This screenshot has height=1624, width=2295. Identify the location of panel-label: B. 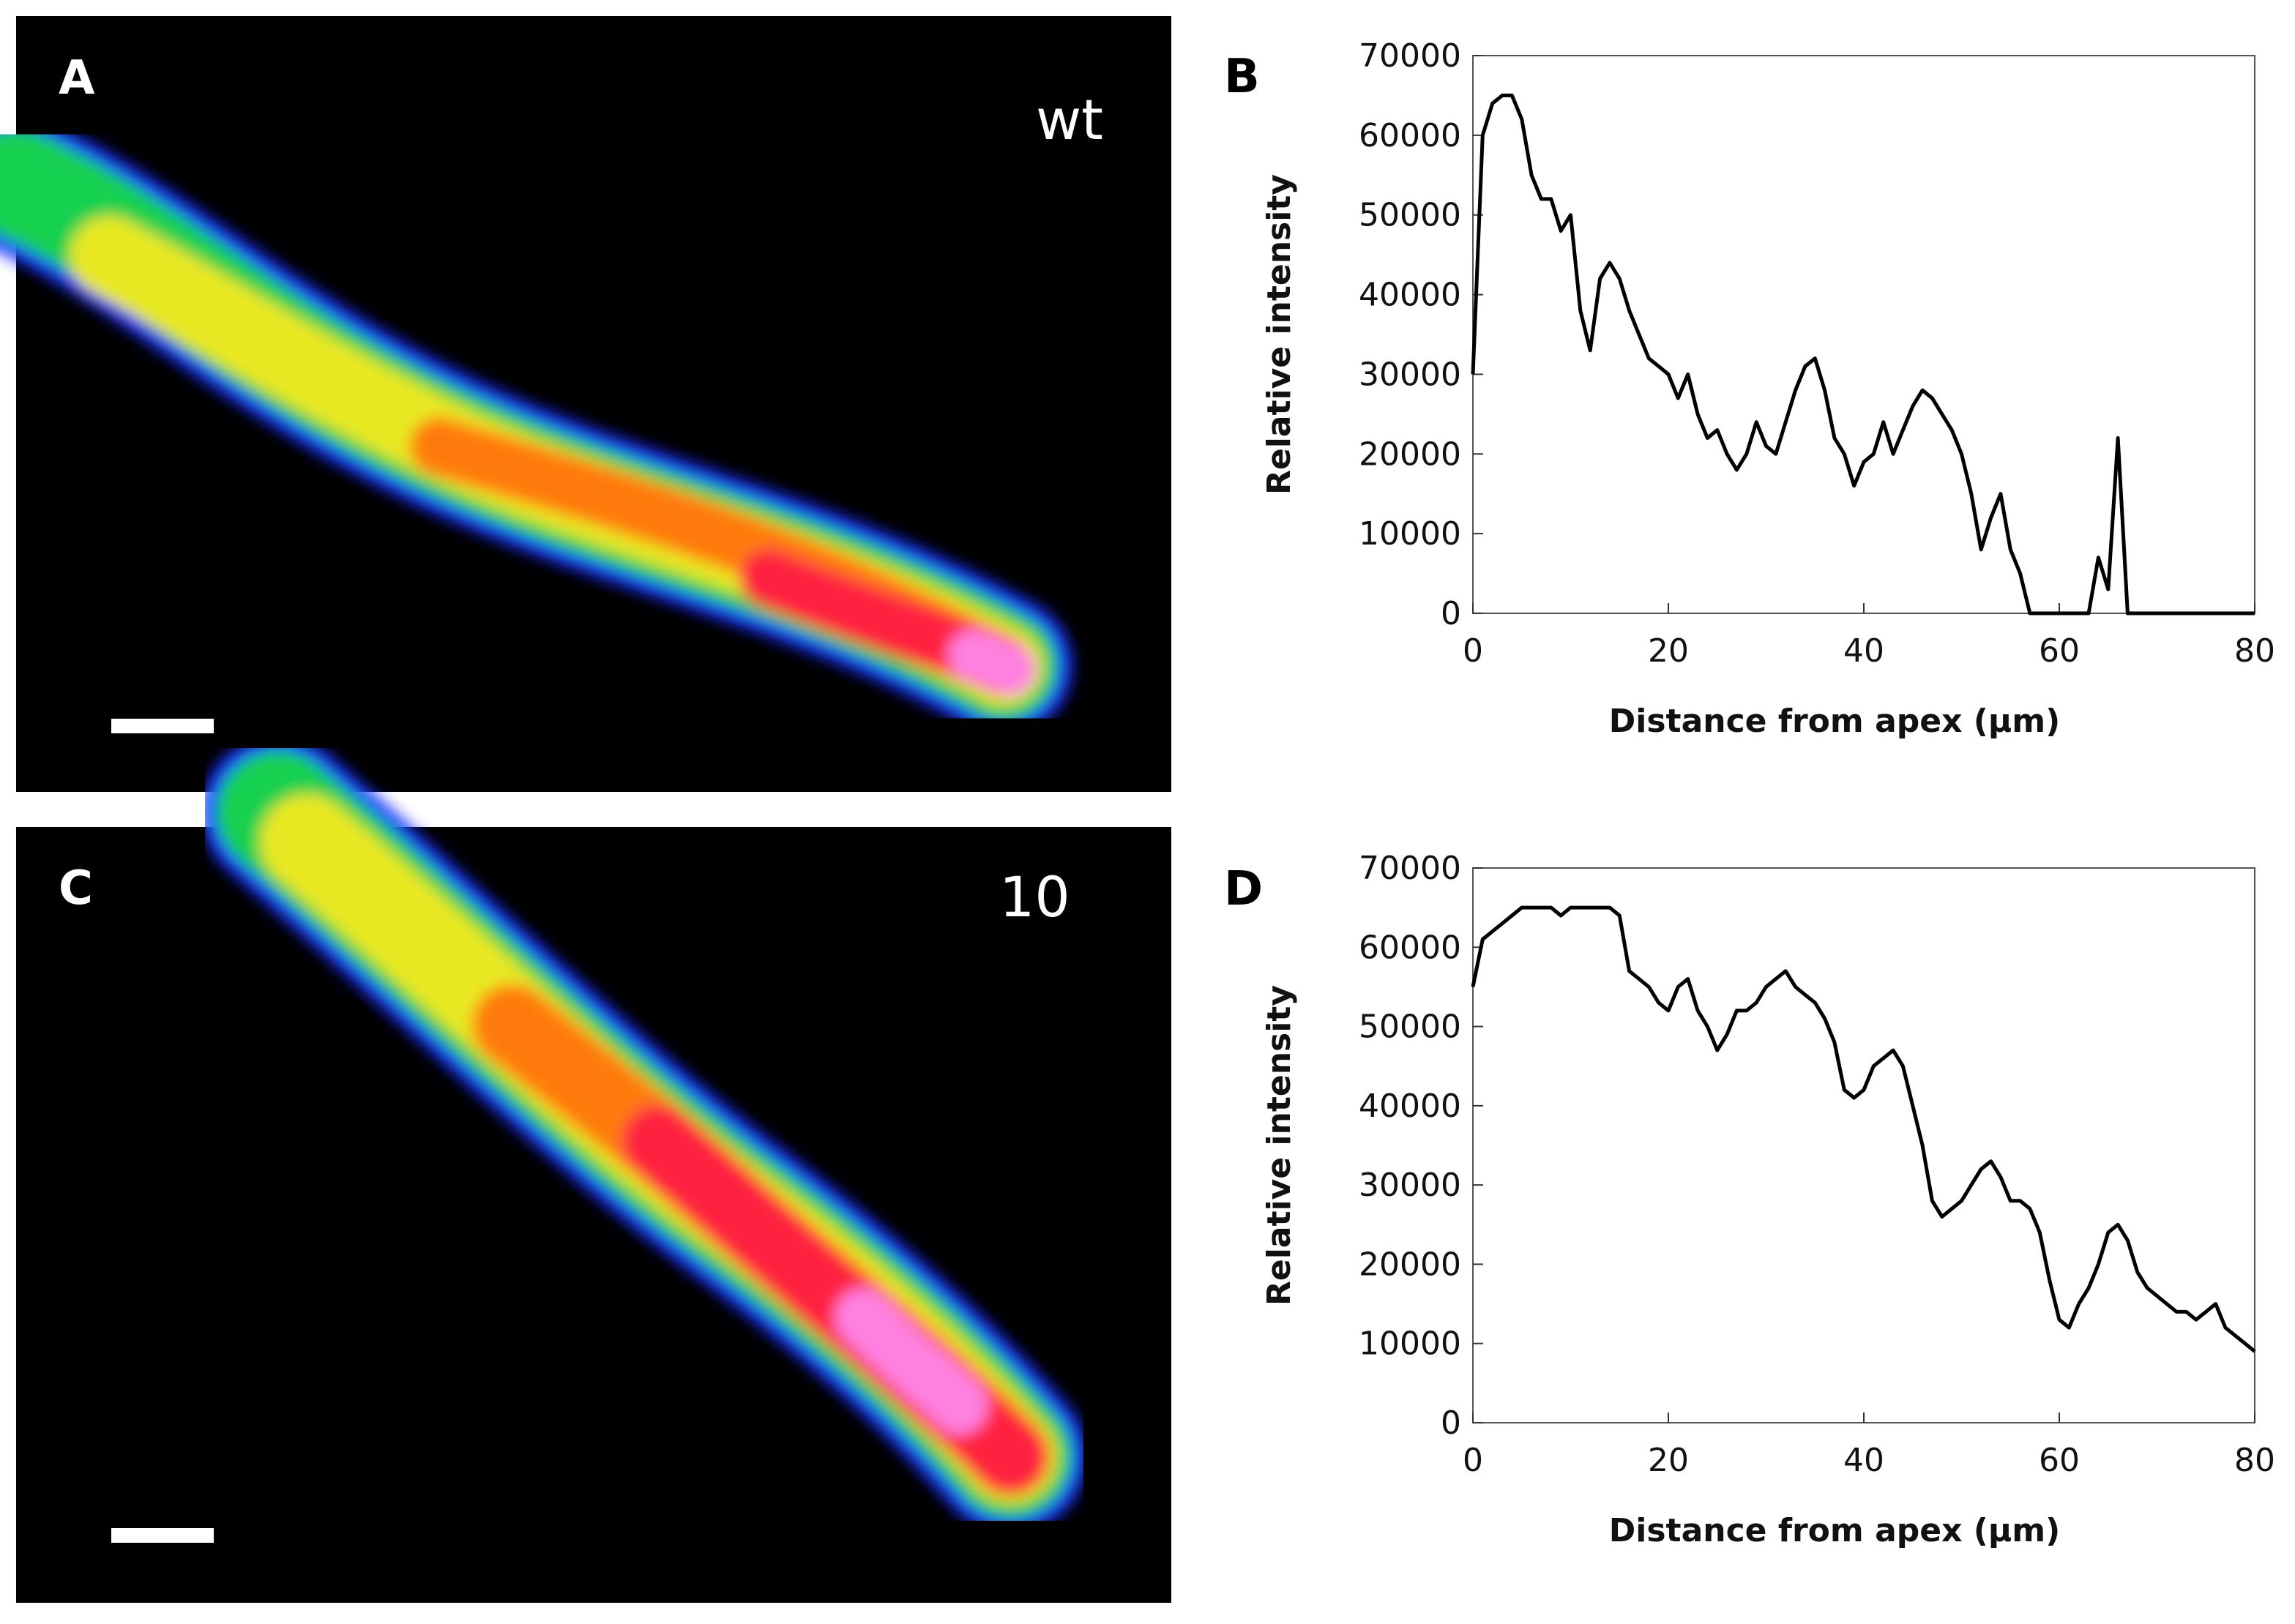
(1242, 77).